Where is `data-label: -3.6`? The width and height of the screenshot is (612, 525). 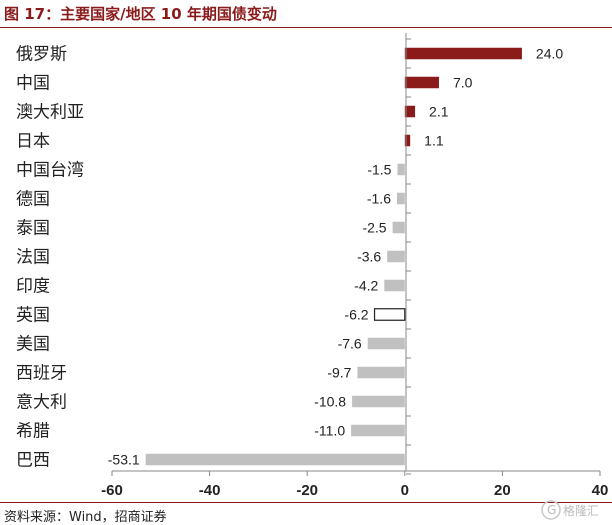 data-label: -3.6 is located at coordinates (369, 257).